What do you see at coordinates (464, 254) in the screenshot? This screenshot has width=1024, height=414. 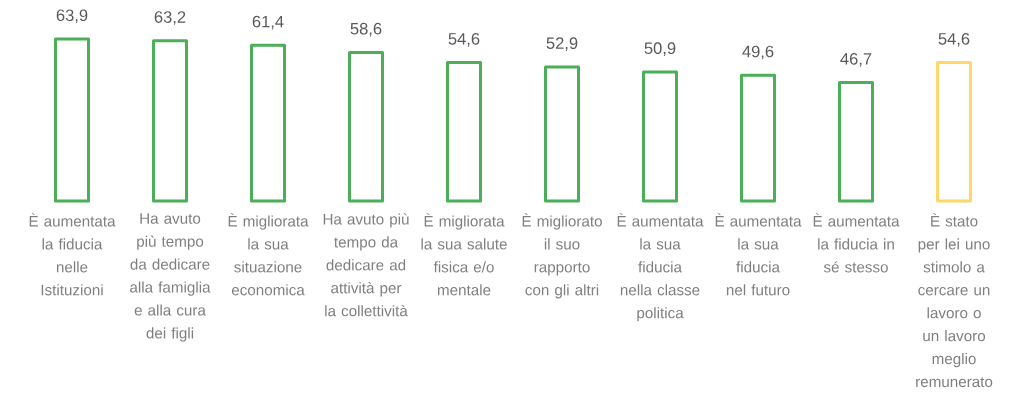 I see `x-tick-label: È migliorata la sua salute fisica e/o mentale` at bounding box center [464, 254].